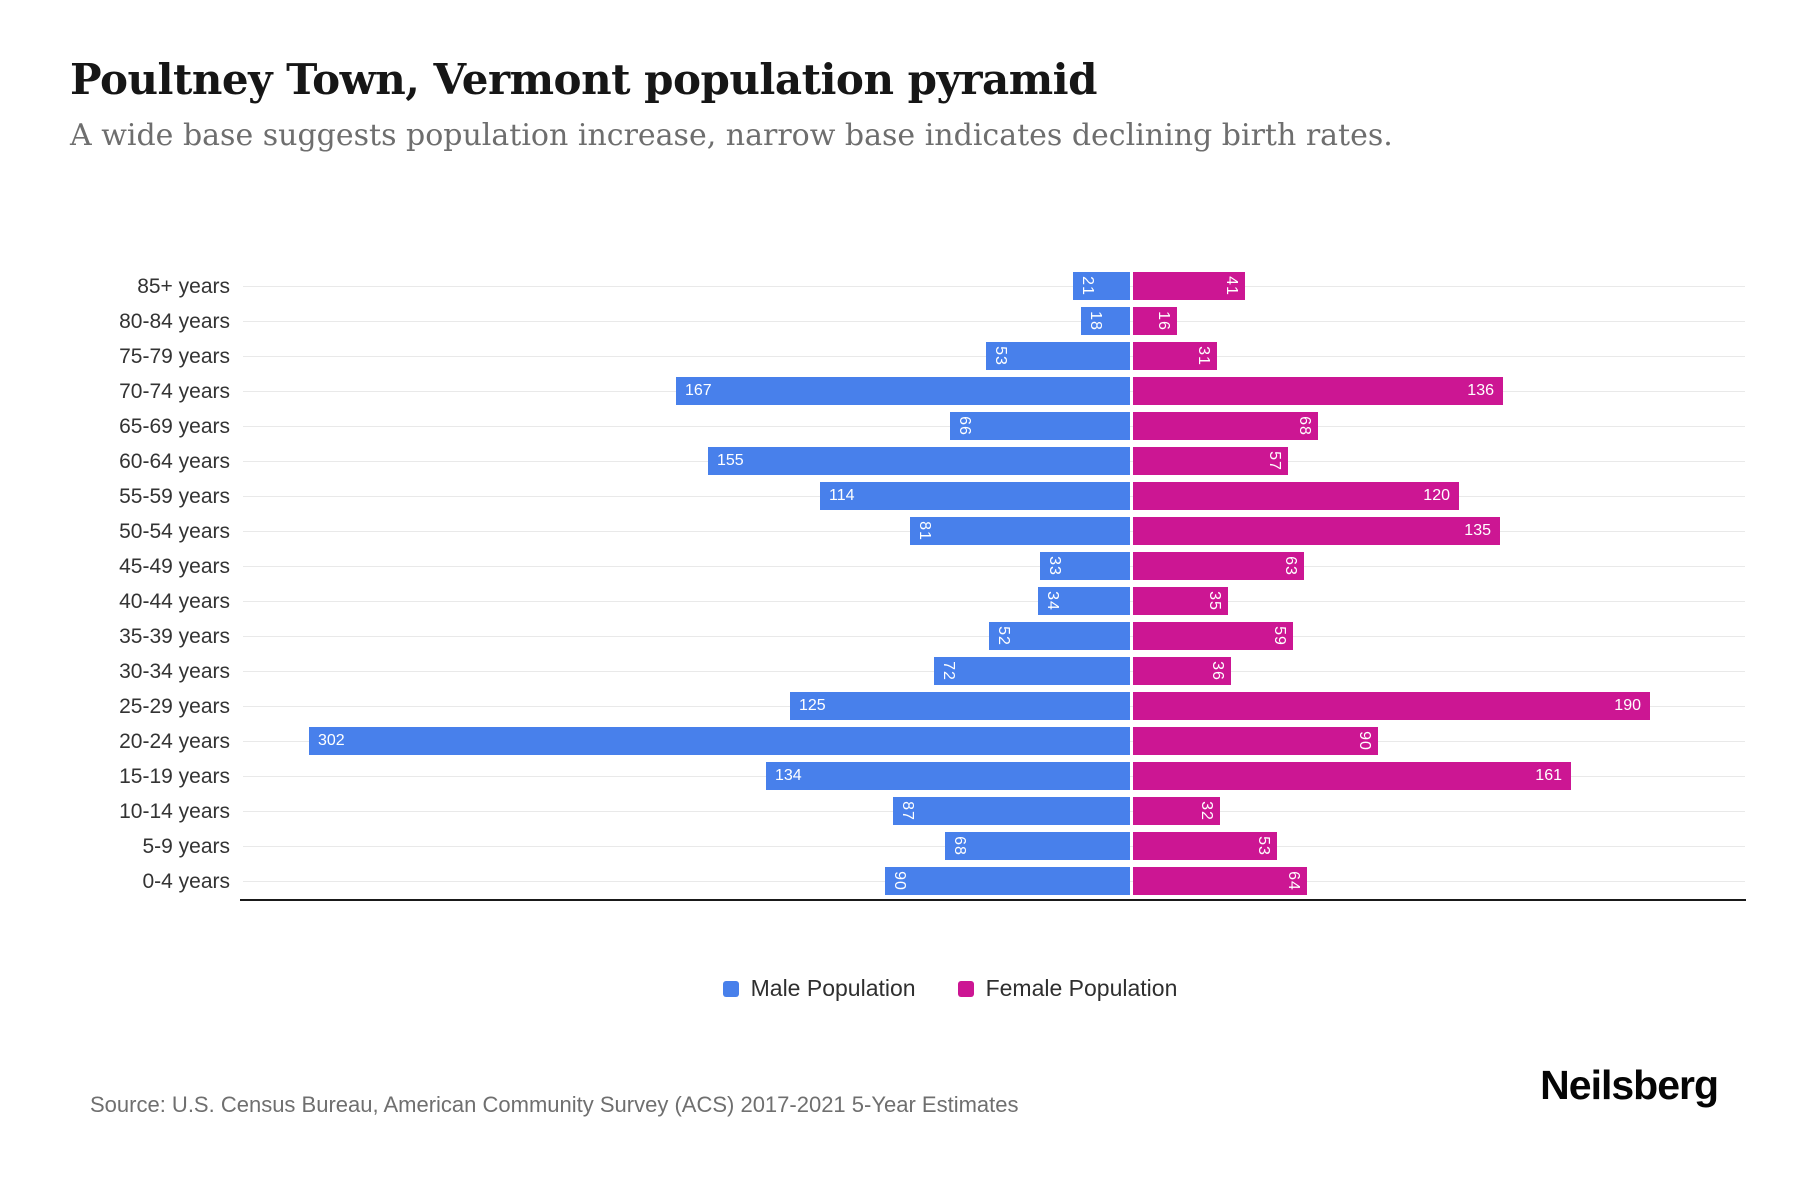 This screenshot has height=1200, width=1800. Describe the element at coordinates (174, 741) in the screenshot. I see `age-group-label: 20-24 years` at that location.